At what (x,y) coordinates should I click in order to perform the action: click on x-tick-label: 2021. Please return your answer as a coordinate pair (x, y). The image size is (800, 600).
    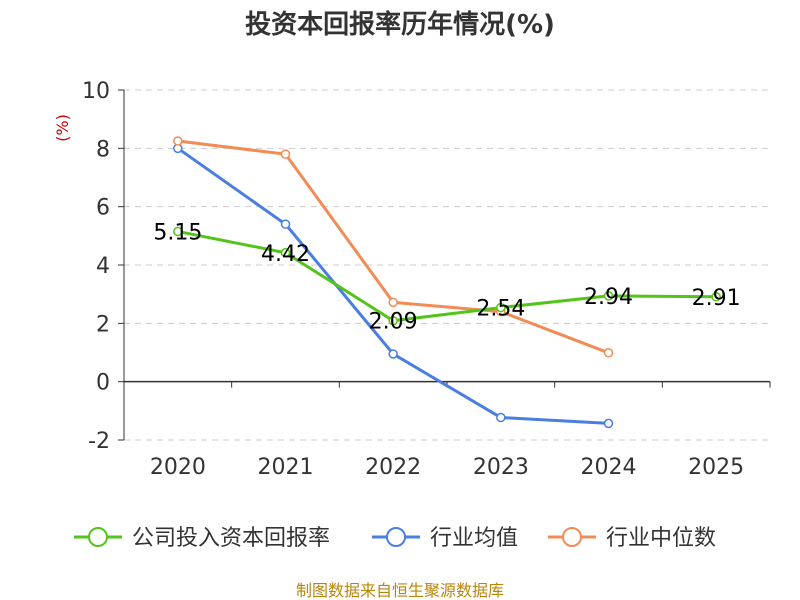
    Looking at the image, I should click on (286, 467).